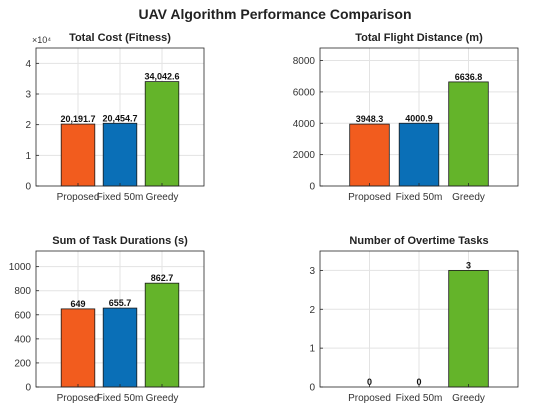 Image resolution: width=550 pixels, height=409 pixels. Describe the element at coordinates (120, 303) in the screenshot. I see `chart-3-data-label-fixed-50m: 655.7` at that location.